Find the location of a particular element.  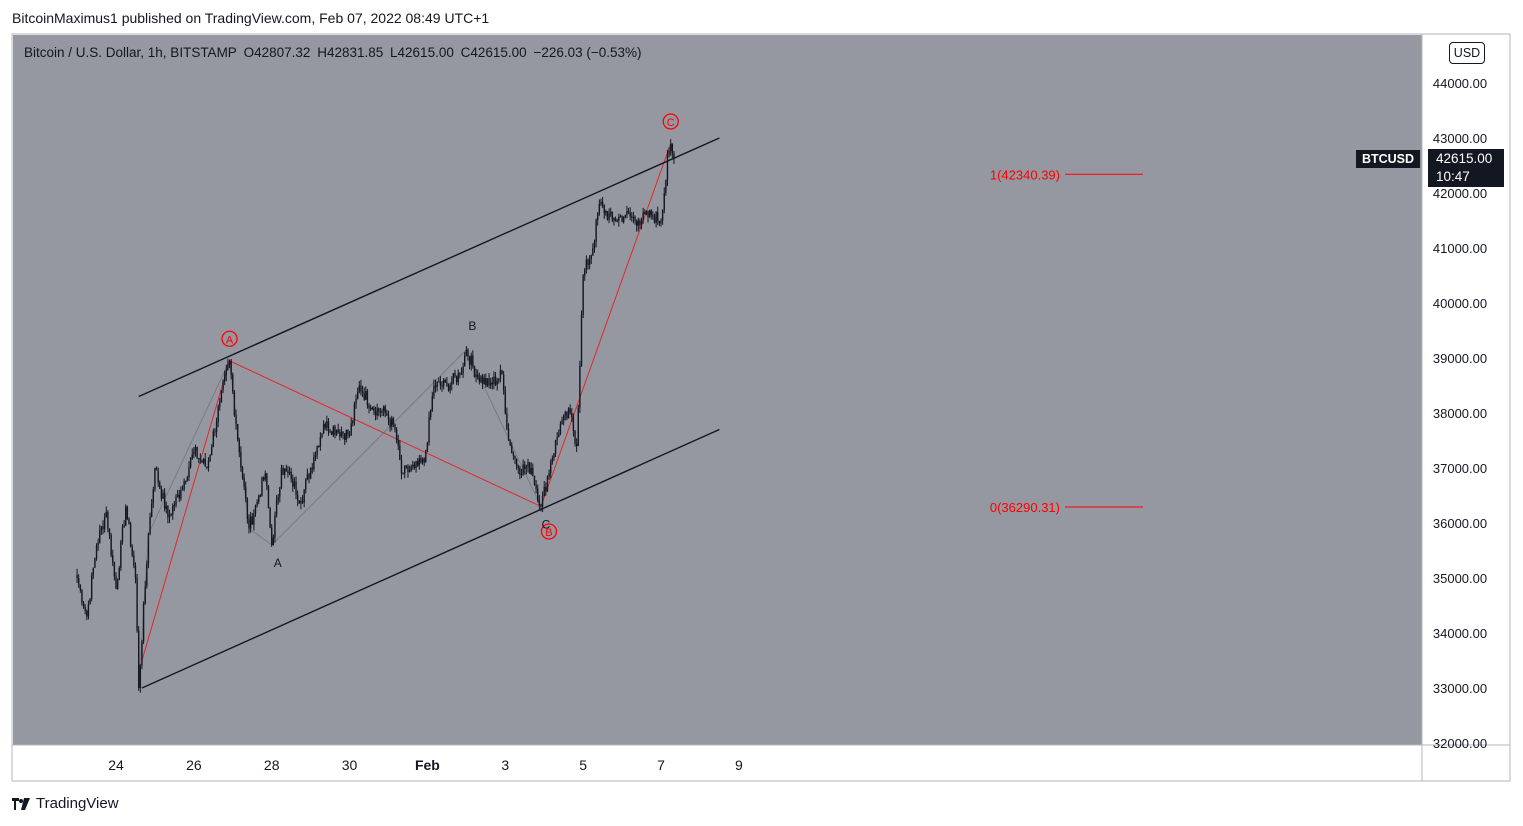

open-value: 42807.32 is located at coordinates (282, 52).